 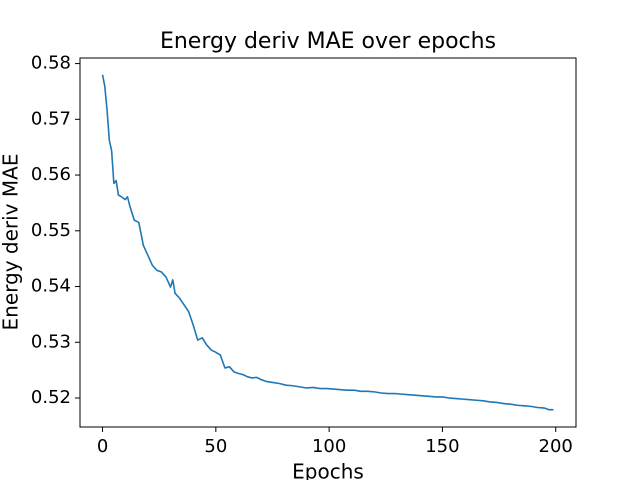 What do you see at coordinates (51, 341) in the screenshot?
I see `y-tick-label: 0.53` at bounding box center [51, 341].